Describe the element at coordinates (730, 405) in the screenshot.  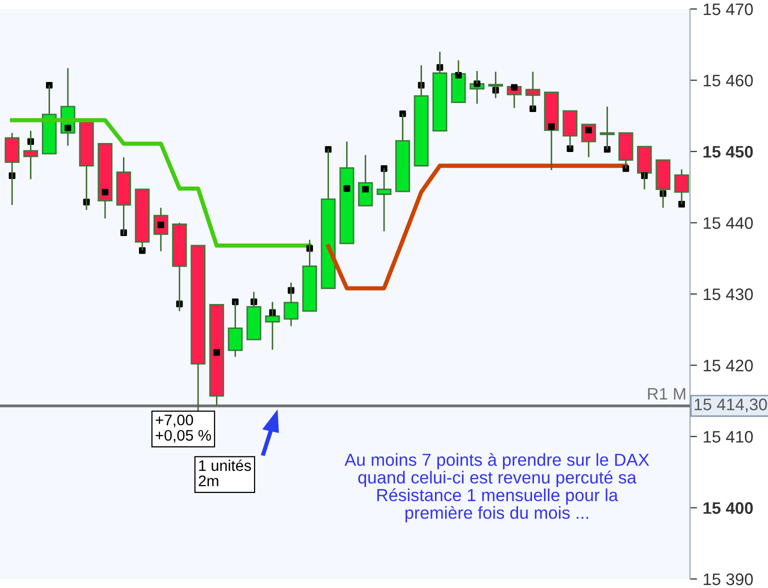
I see `text: 15 414,30` at that location.